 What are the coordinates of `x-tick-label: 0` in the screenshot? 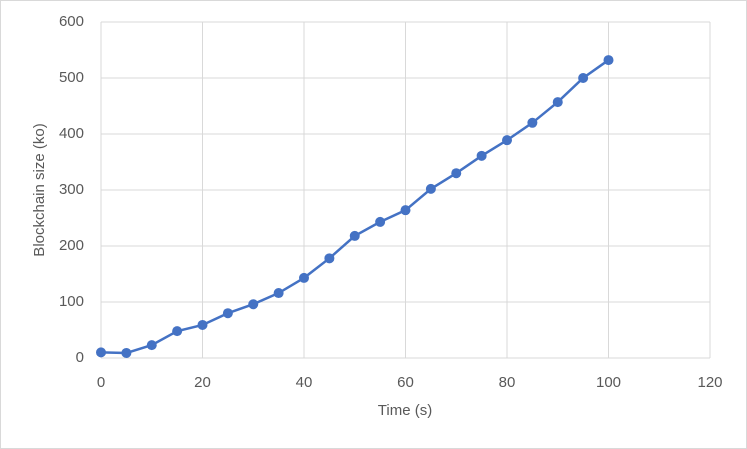 It's located at (101, 382).